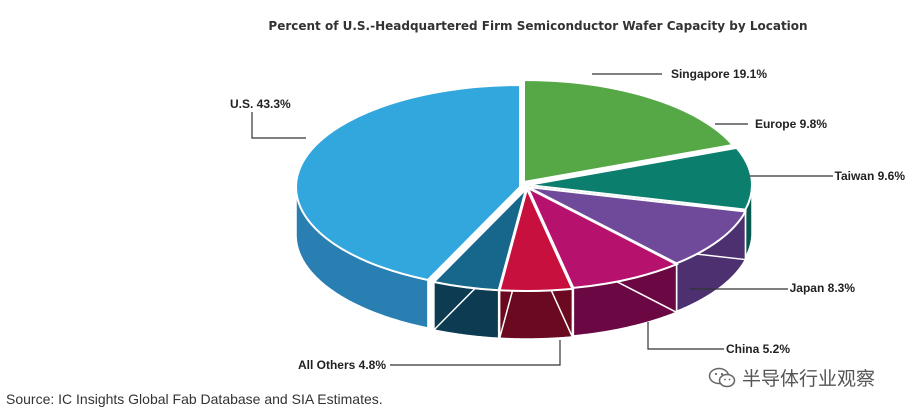 The image size is (919, 418). I want to click on slice-label-1: Singapore 19.1%, so click(719, 74).